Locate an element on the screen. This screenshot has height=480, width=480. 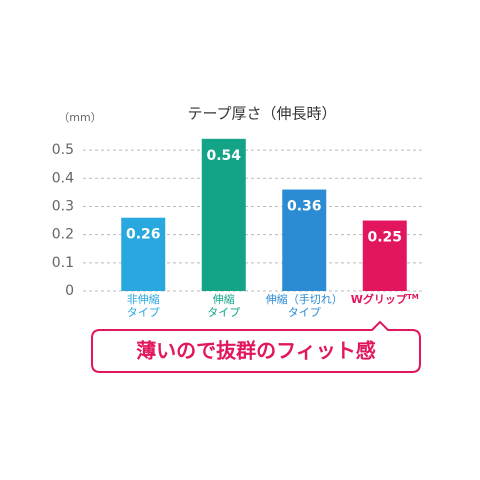
x-tick-label: 非伸縮 is located at coordinates (143, 299).